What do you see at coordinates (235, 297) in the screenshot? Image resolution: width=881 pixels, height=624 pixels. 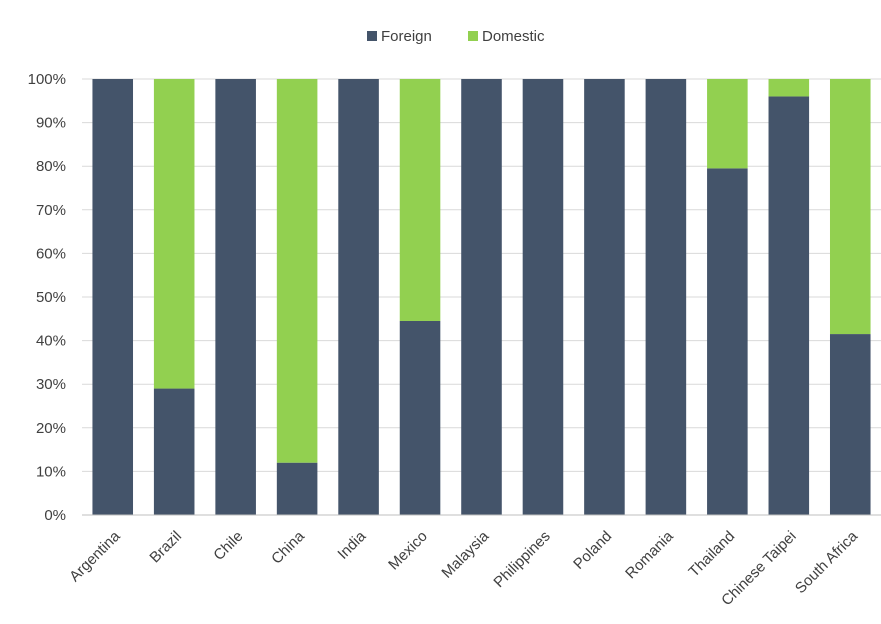 I see `bar-foreign-chile` at bounding box center [235, 297].